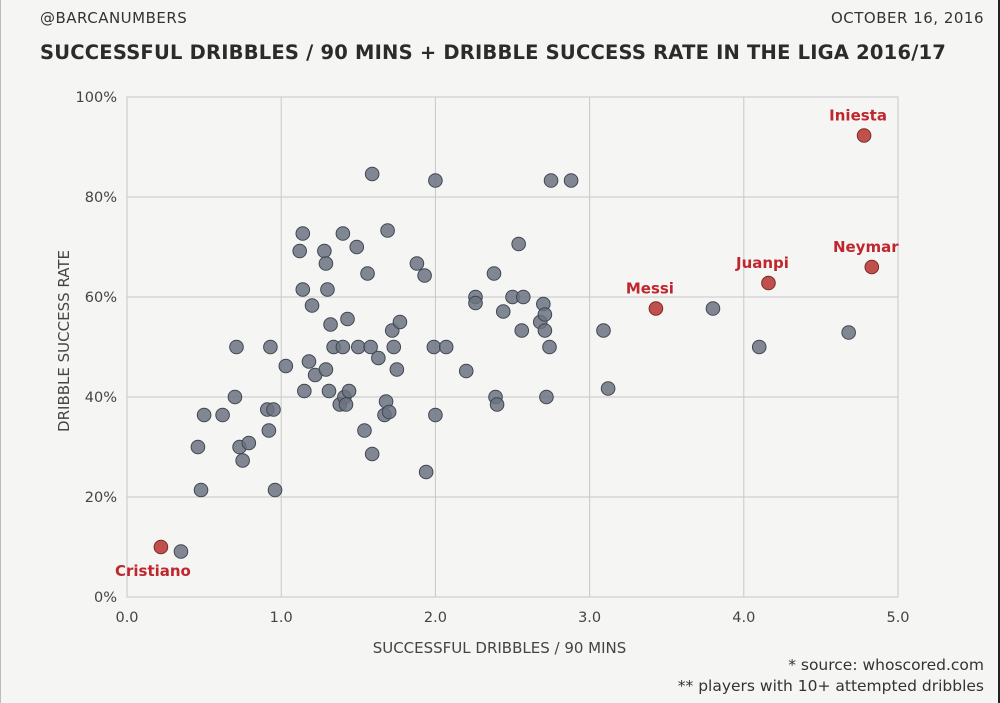 The image size is (1000, 703). Describe the element at coordinates (153, 571) in the screenshot. I see `highlight-label-cristiano: Cristiano` at that location.